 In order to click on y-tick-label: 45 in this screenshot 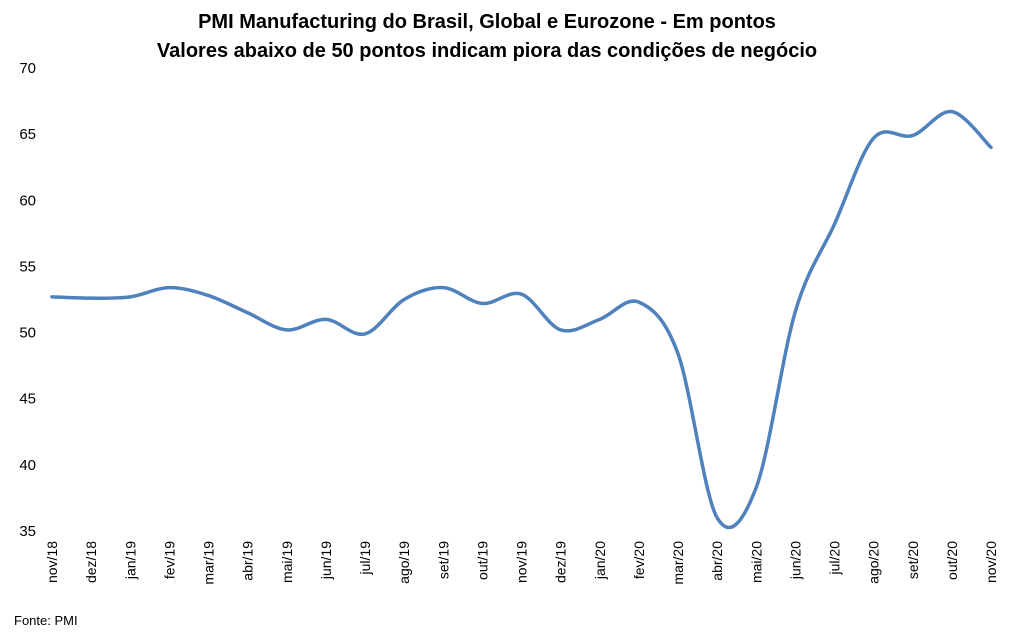, I will do `click(27, 399)`.